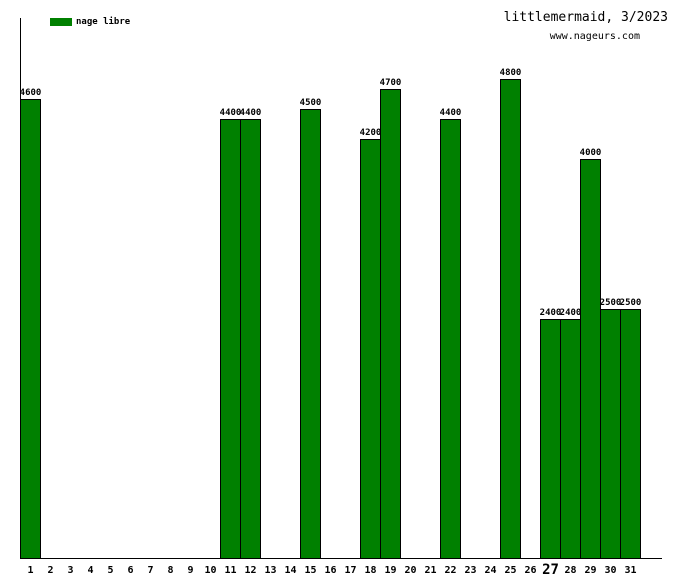  I want to click on bar-value-label-day-28: 2400, so click(570, 313).